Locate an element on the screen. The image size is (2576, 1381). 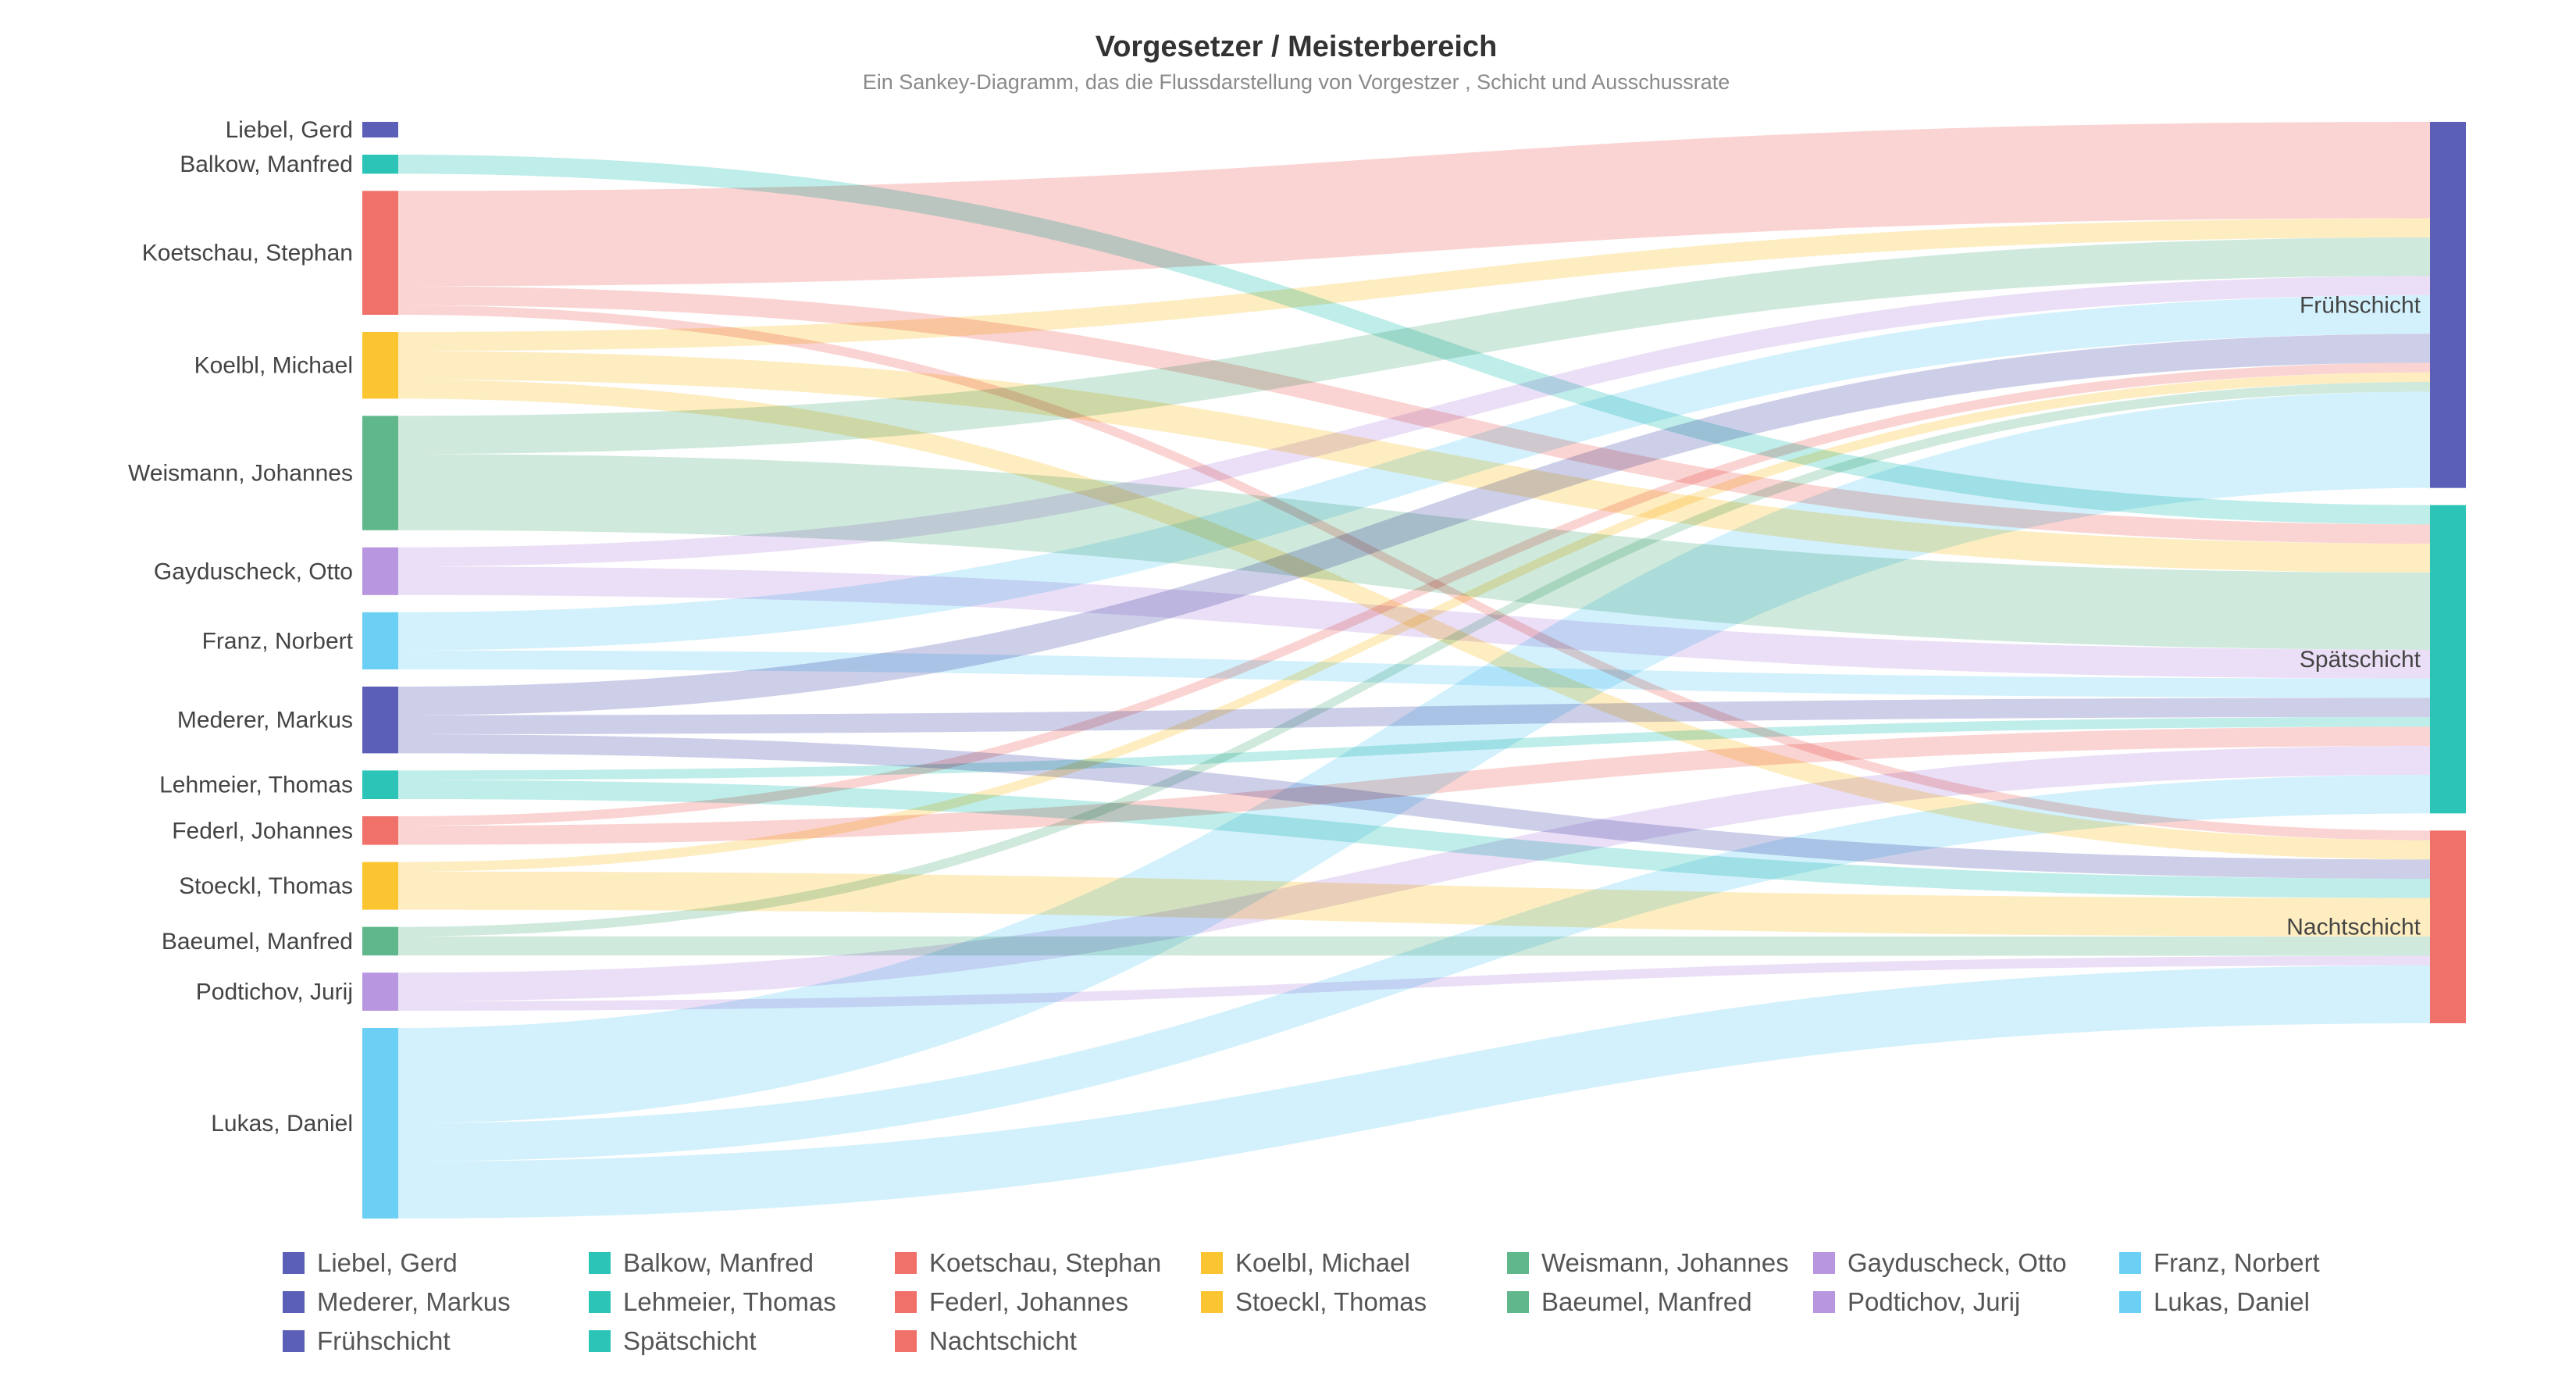
node-gayduscheck-otto is located at coordinates (380, 571).